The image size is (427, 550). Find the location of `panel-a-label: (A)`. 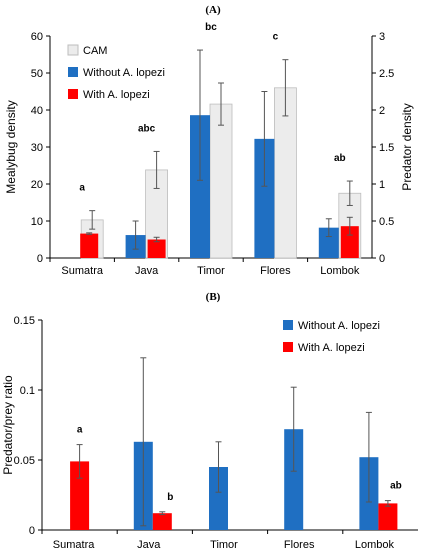

panel-a-label: (A) is located at coordinates (213, 10).